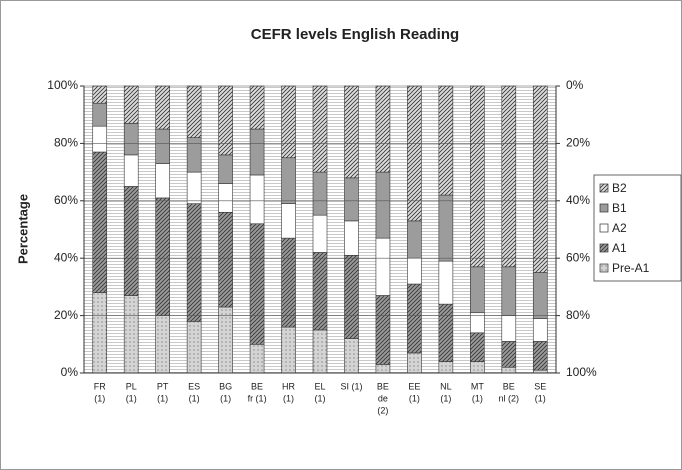 Image resolution: width=682 pixels, height=470 pixels. Describe the element at coordinates (540, 386) in the screenshot. I see `x-tick-label: SE` at that location.